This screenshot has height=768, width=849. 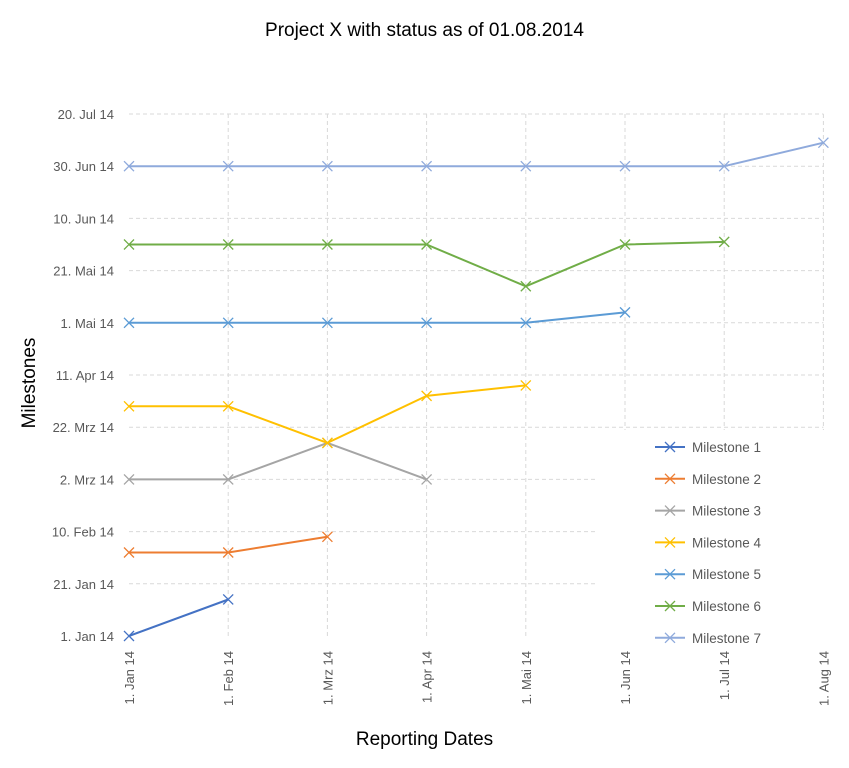 What do you see at coordinates (228, 678) in the screenshot?
I see `x-tick-label: 1. Feb 14` at bounding box center [228, 678].